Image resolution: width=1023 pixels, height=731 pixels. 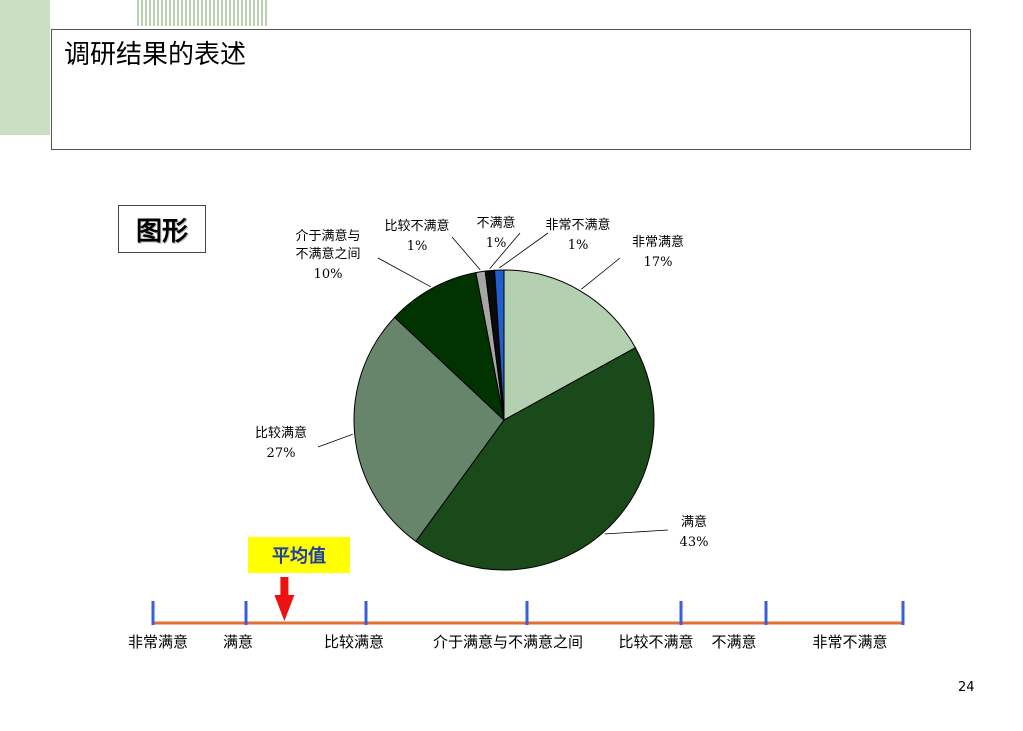 I want to click on page-number: 24, so click(x=966, y=687).